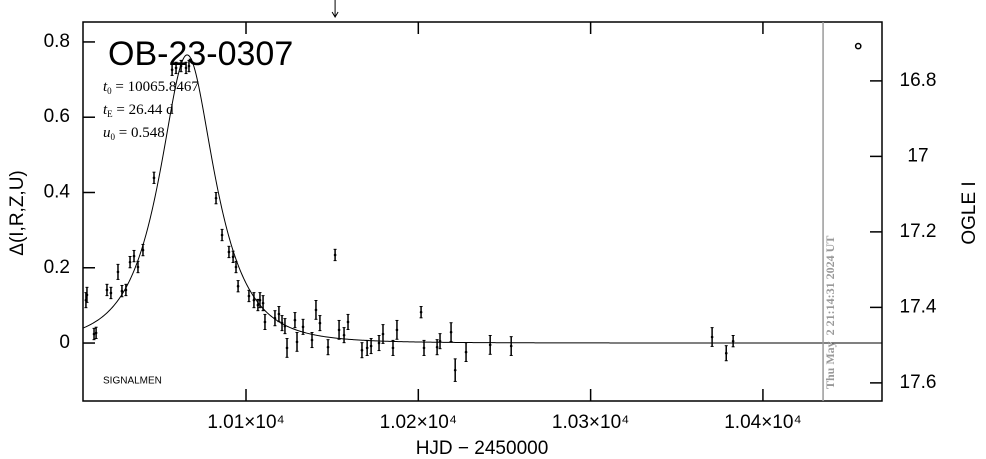  I want to click on y2-tick-label: 16.8, so click(918, 80).